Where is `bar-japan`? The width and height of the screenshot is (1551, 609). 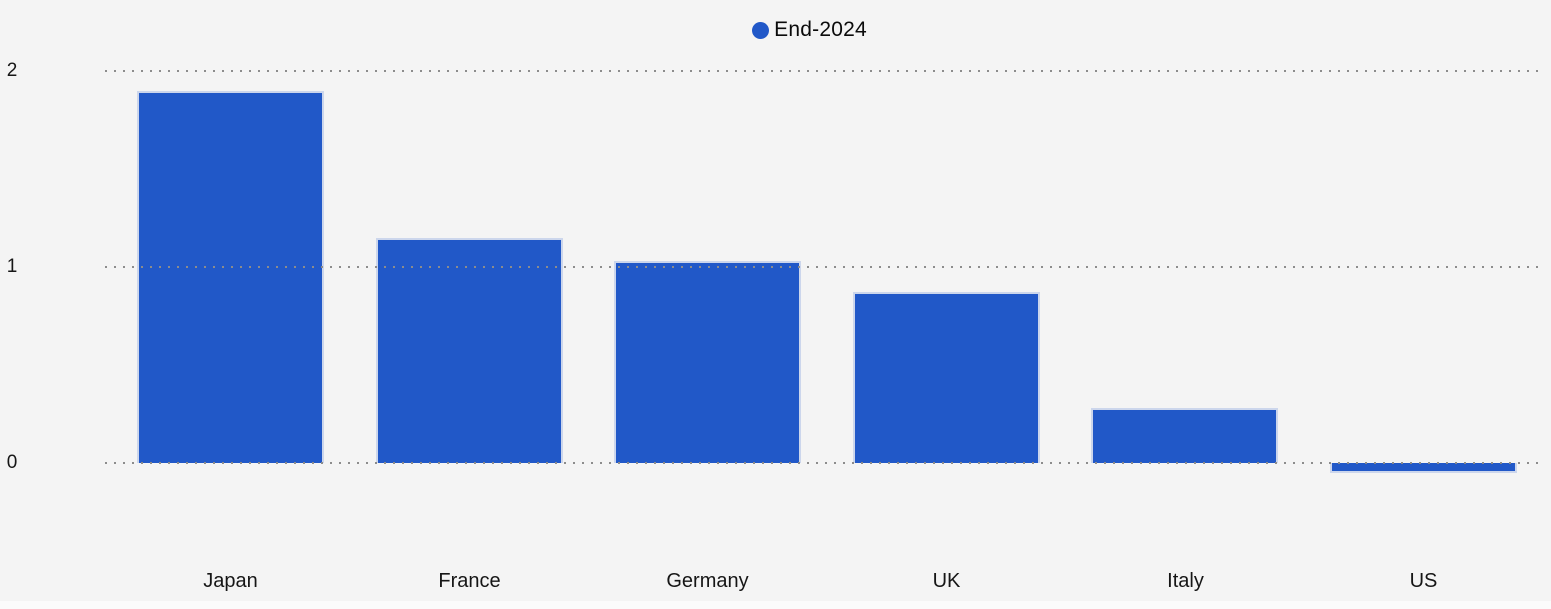
bar-japan is located at coordinates (230, 277).